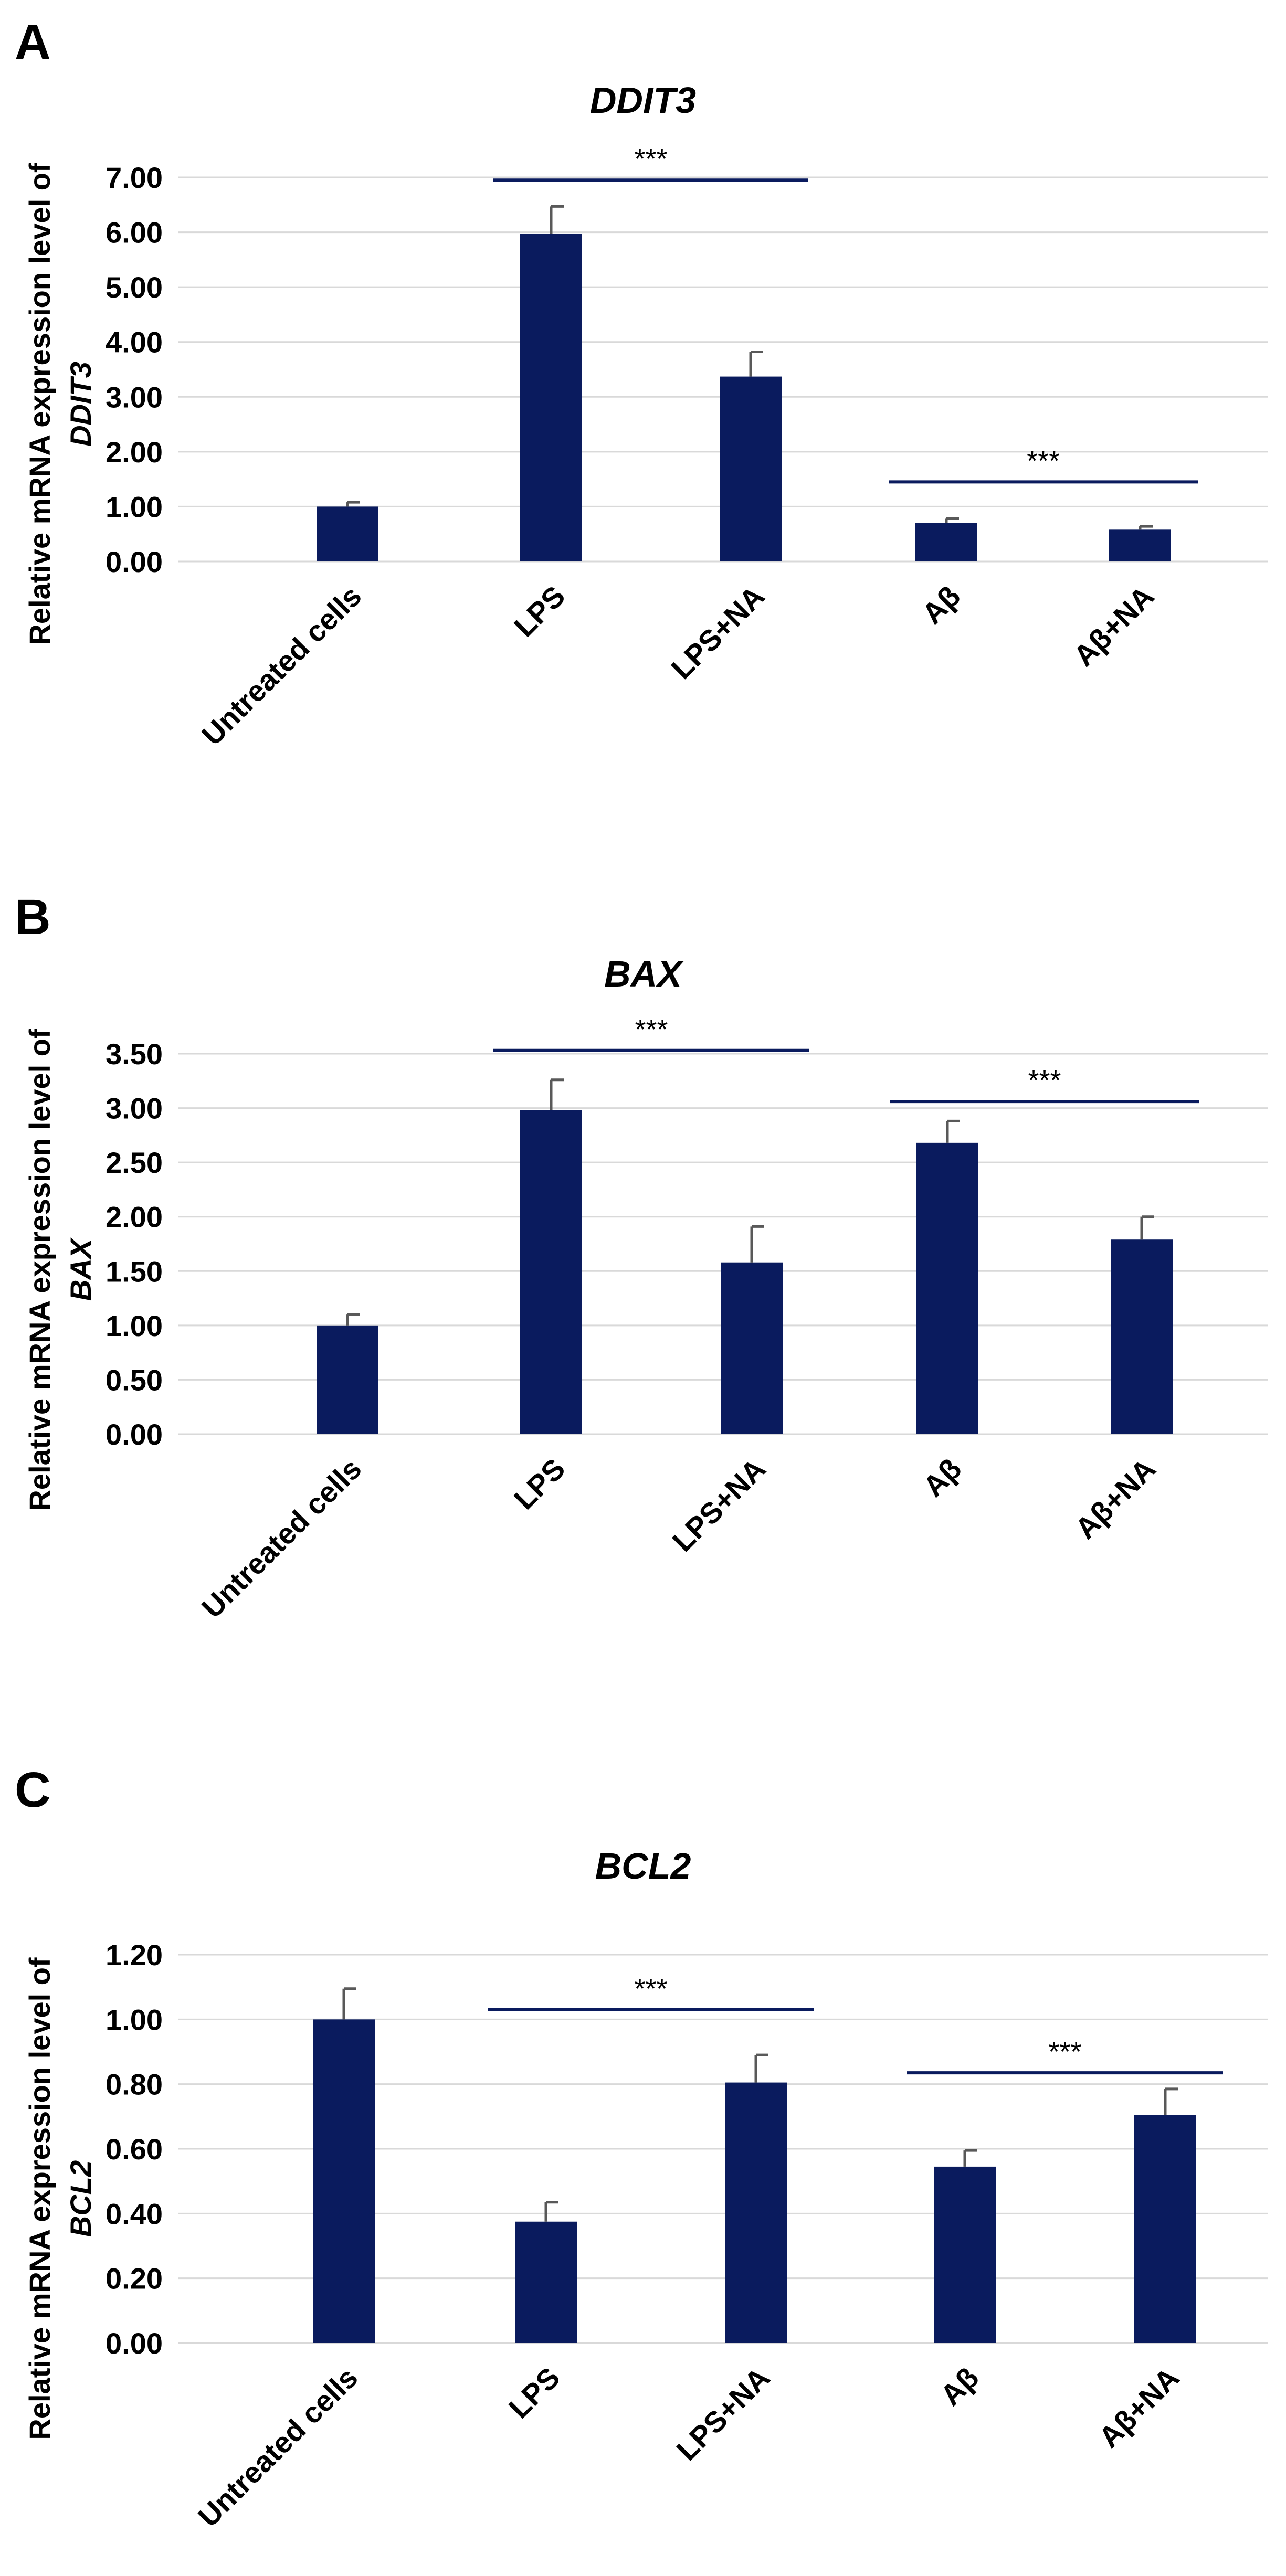  I want to click on y-tick-label: 0.20, so click(134, 2278).